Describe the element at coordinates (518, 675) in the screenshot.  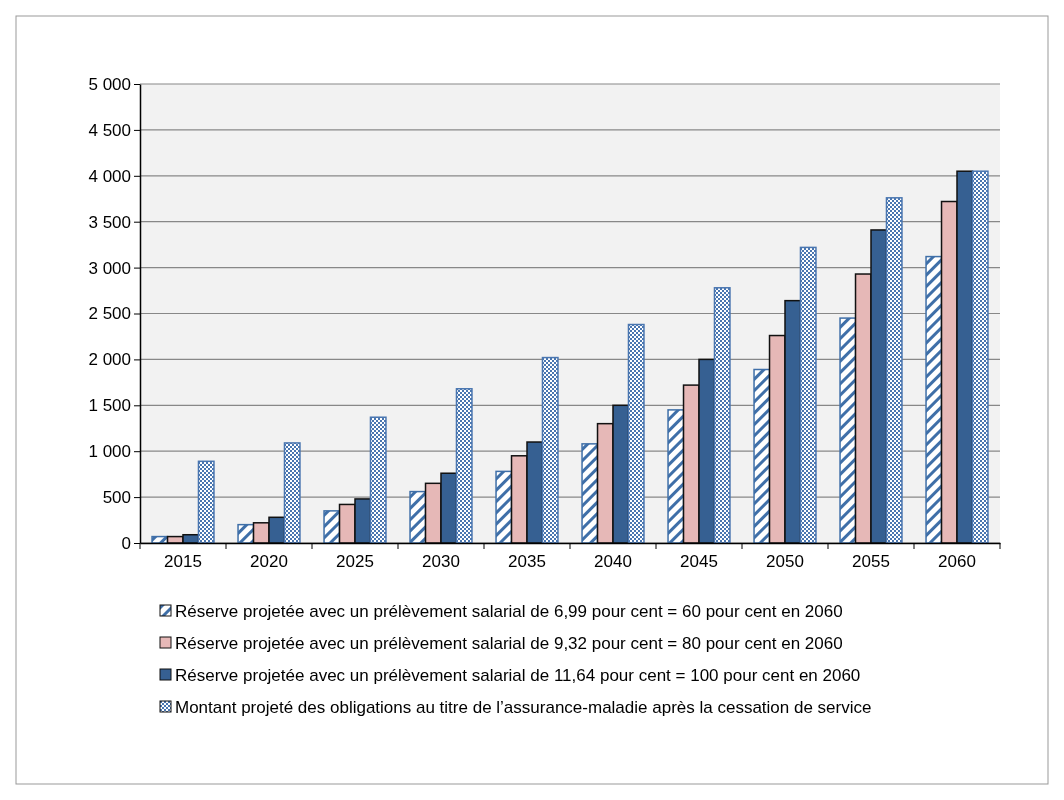
I see `legend-label: Réserve projetée avec un prélèvement salarial de 11,64 pour cent = 100 pour cent en 2060` at that location.